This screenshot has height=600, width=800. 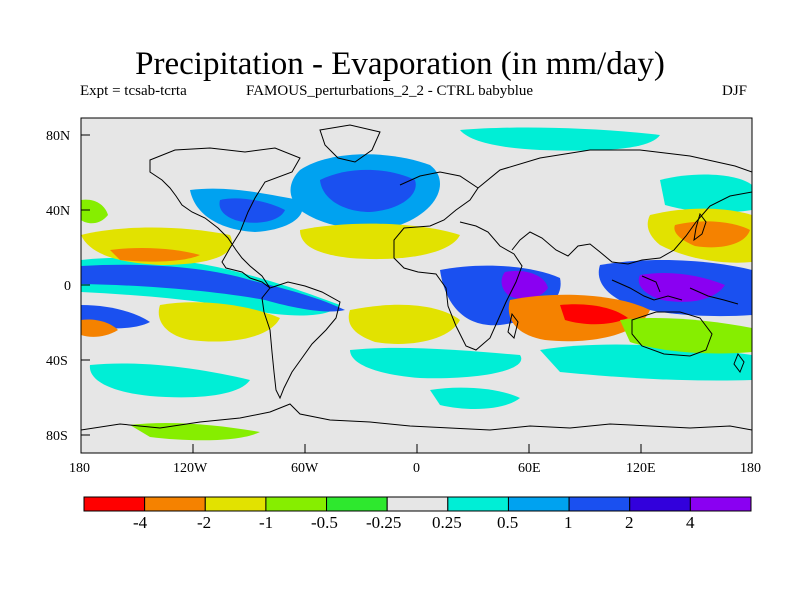 I want to click on lat-label-0: 0, so click(x=67, y=286).